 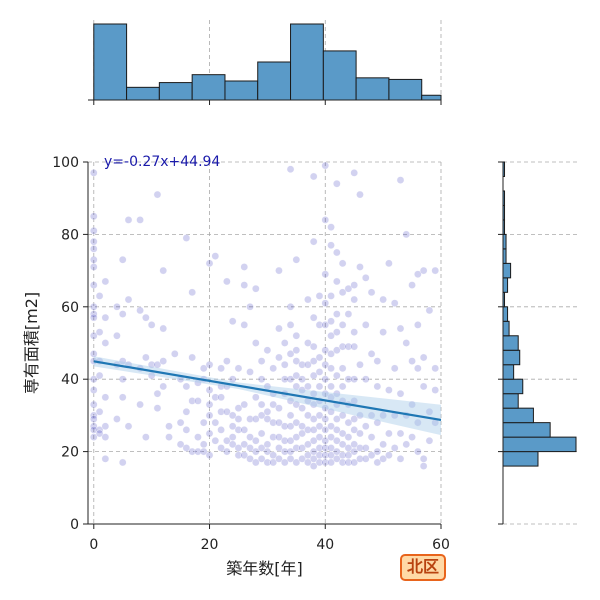 I want to click on district-badge: 北区, so click(x=423, y=567).